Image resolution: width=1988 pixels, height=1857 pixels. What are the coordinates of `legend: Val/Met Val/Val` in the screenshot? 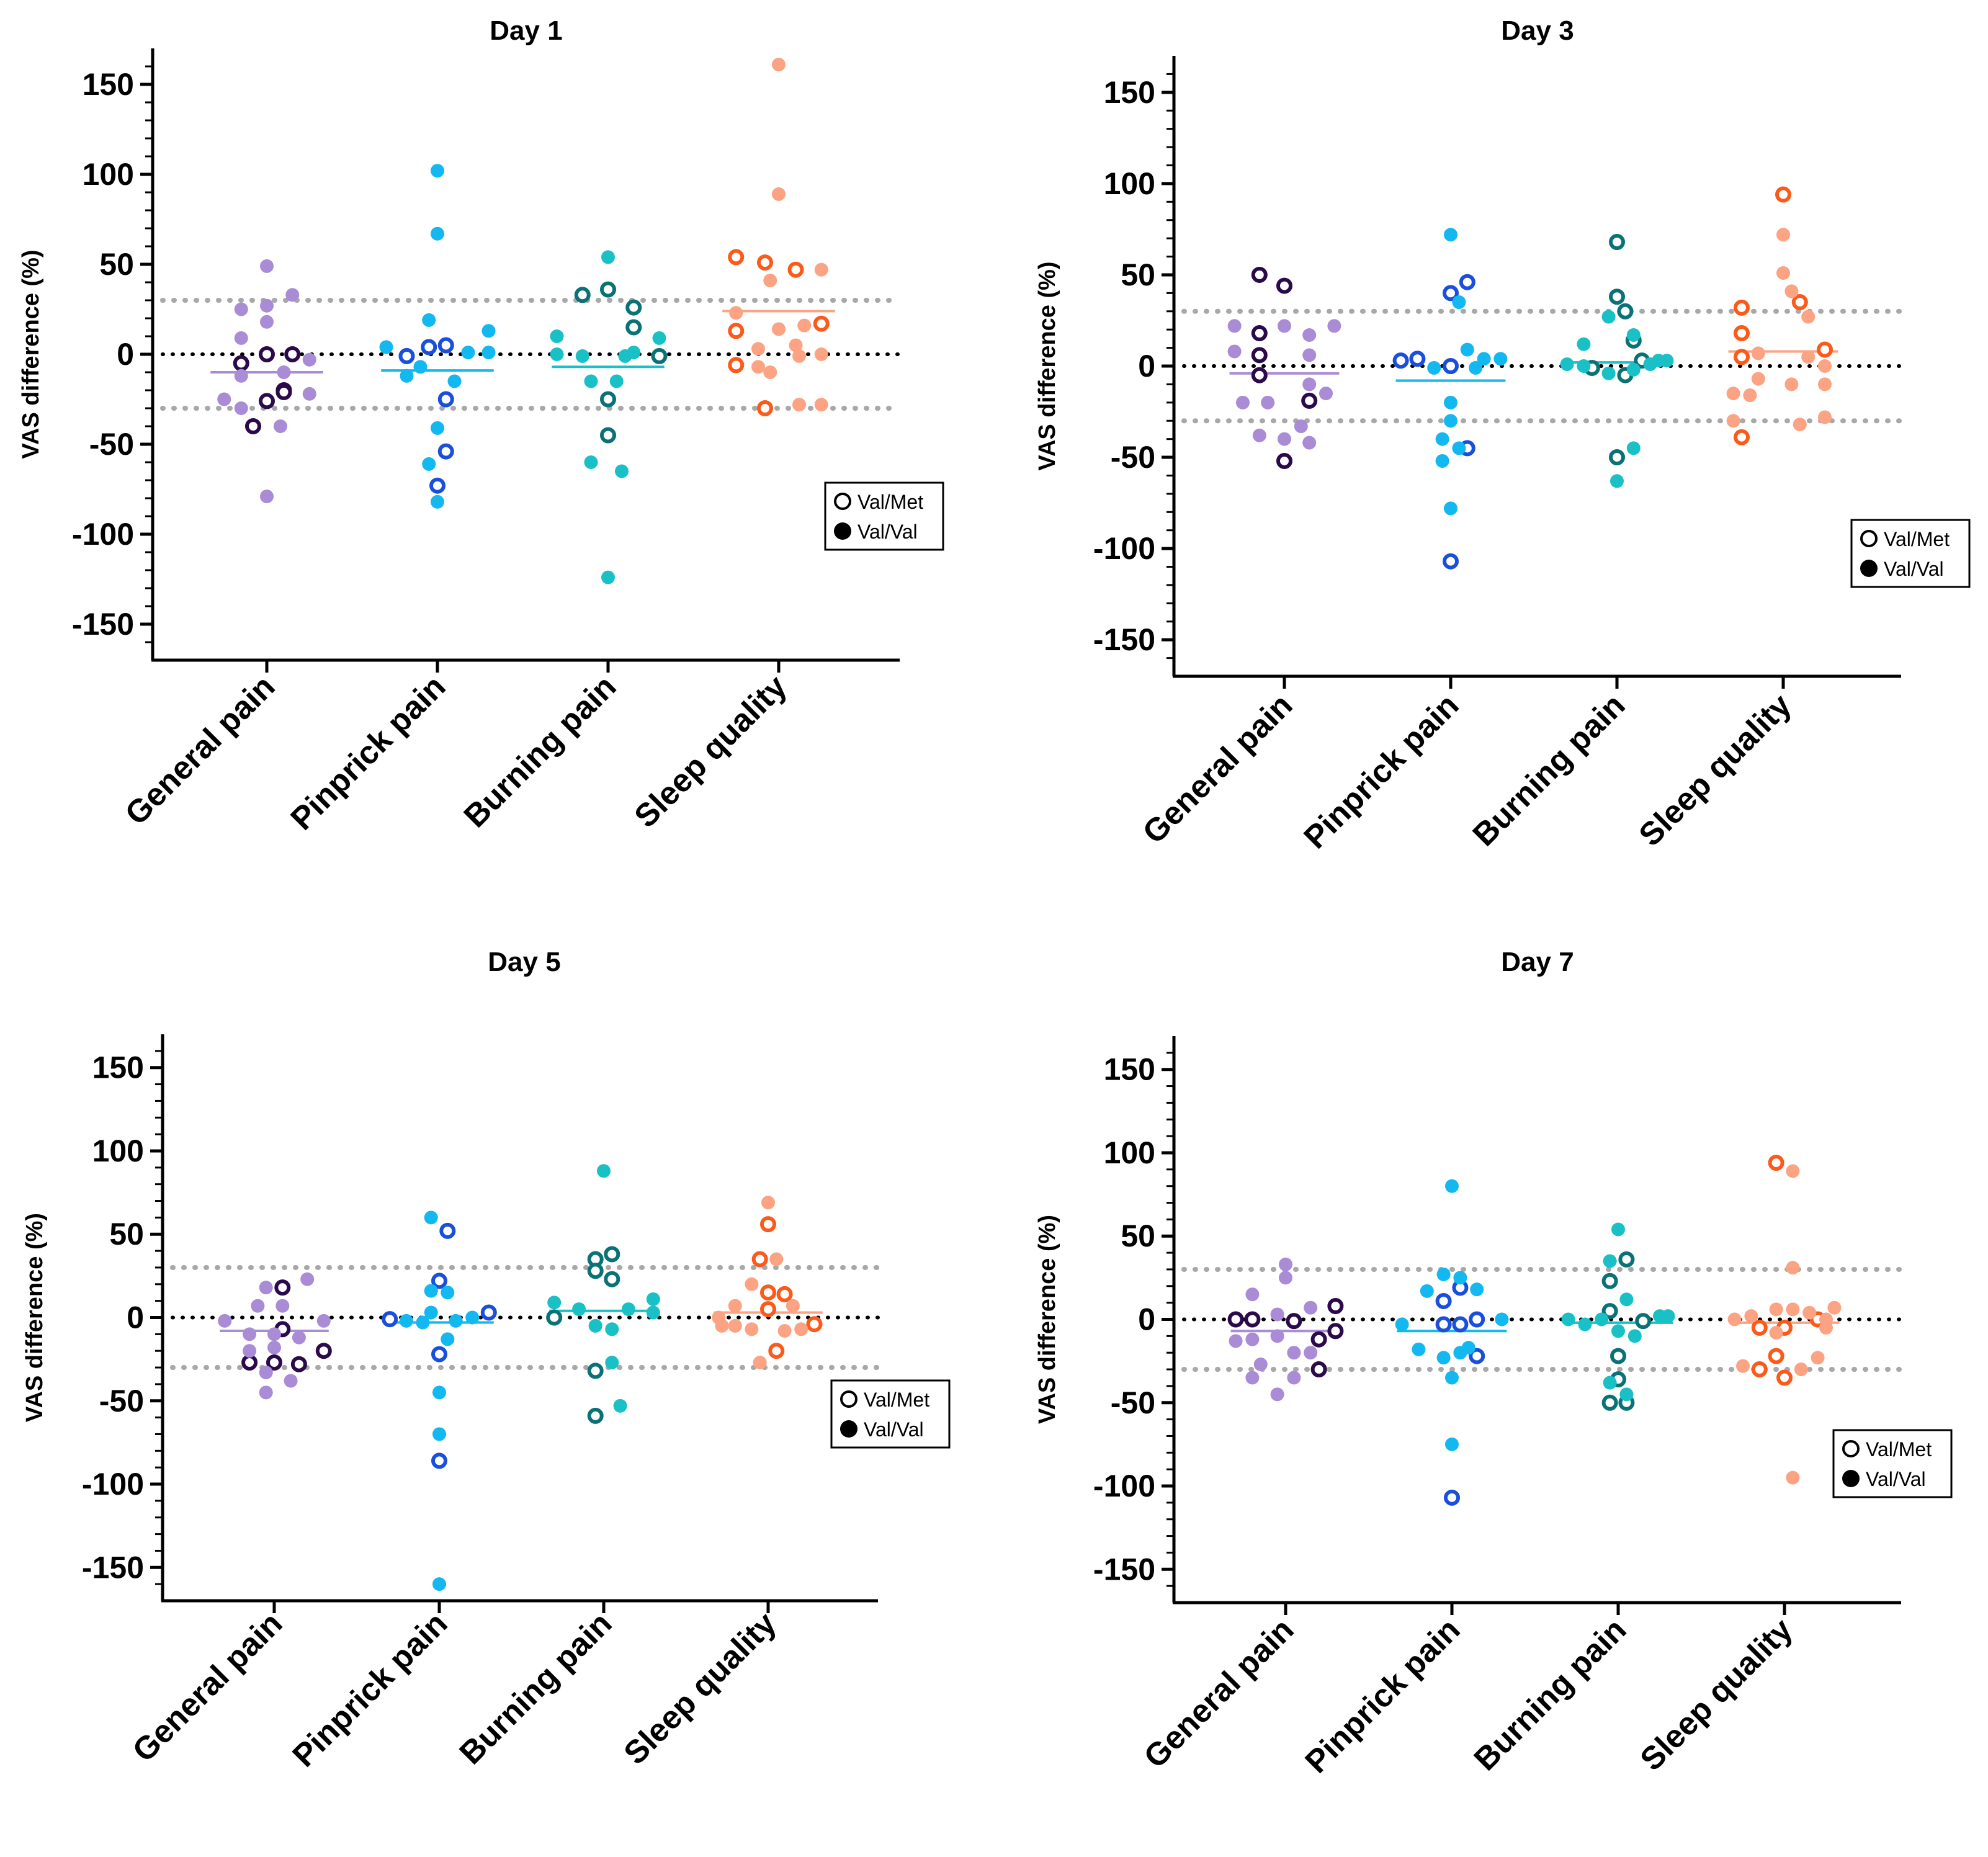 It's located at (1892, 1463).